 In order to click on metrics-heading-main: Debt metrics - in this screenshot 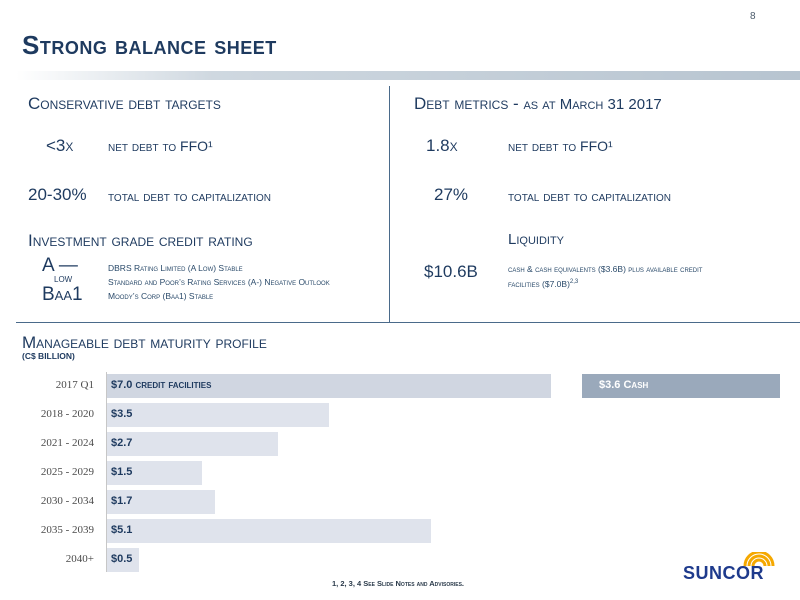, I will do `click(469, 103)`.